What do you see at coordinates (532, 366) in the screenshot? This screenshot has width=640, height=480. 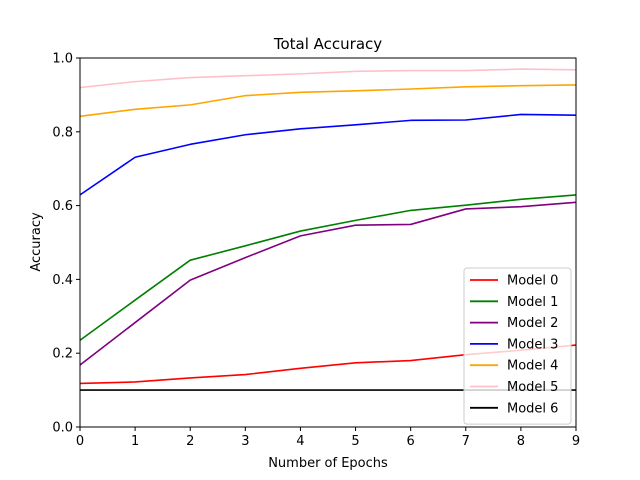 I see `legend-label: Model 4` at bounding box center [532, 366].